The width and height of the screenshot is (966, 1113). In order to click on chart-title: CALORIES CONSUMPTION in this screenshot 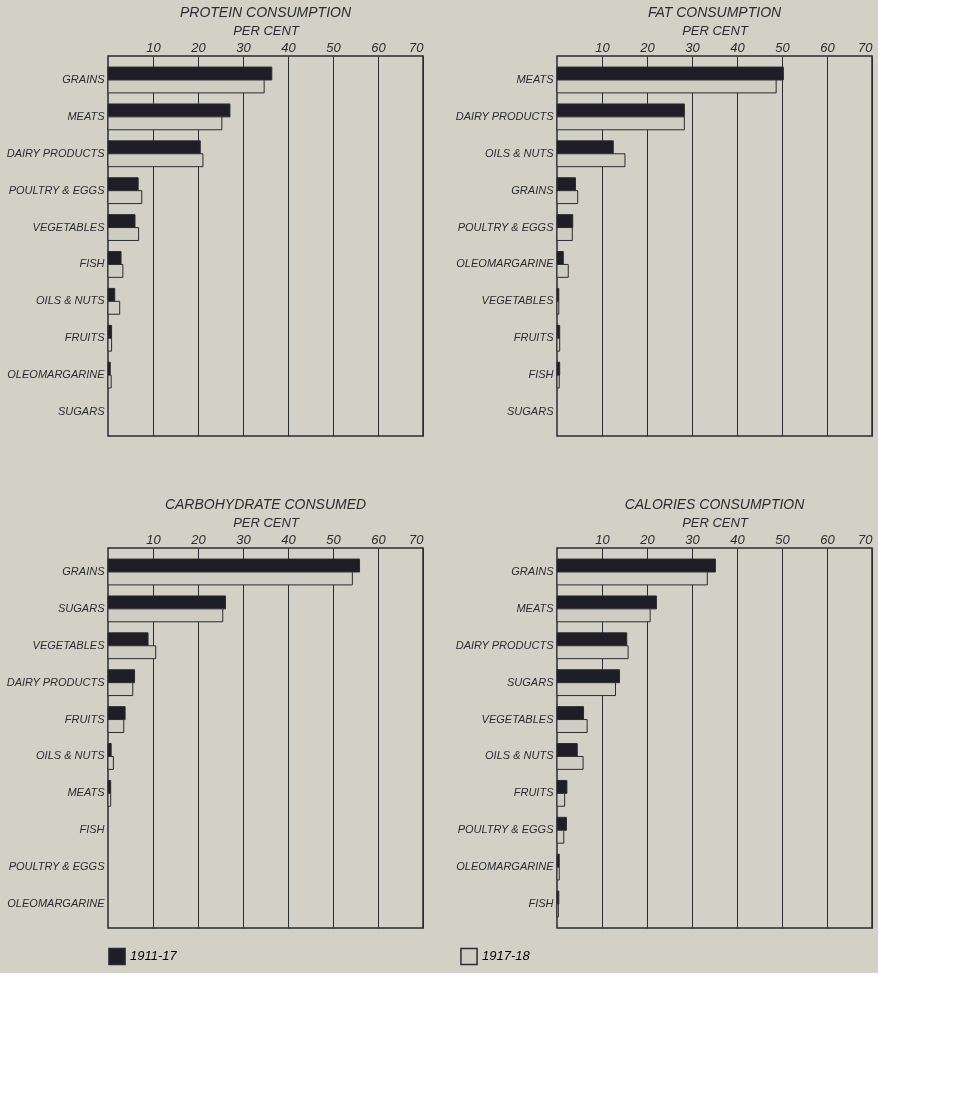, I will do `click(715, 504)`.